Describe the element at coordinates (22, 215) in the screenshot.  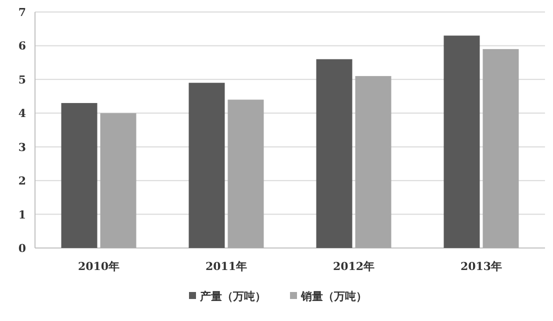
I see `y-tick-label: 1` at that location.